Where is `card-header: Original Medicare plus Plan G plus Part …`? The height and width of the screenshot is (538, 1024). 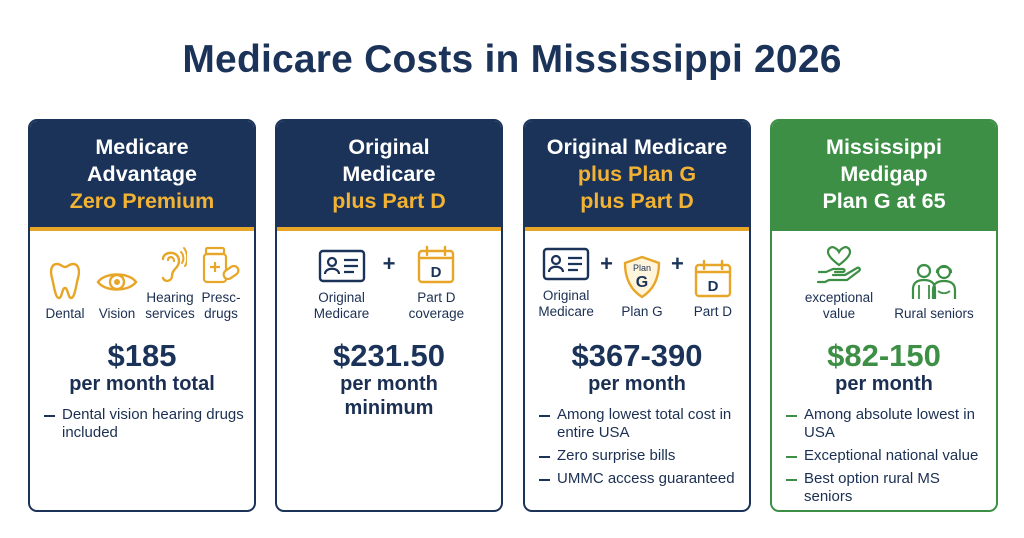
card-header: Original Medicare plus Plan G plus Part … is located at coordinates (637, 176).